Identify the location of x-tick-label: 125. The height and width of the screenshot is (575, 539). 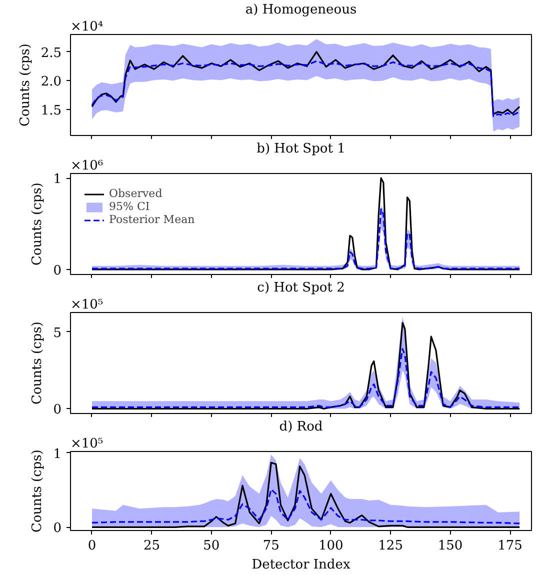
(390, 546).